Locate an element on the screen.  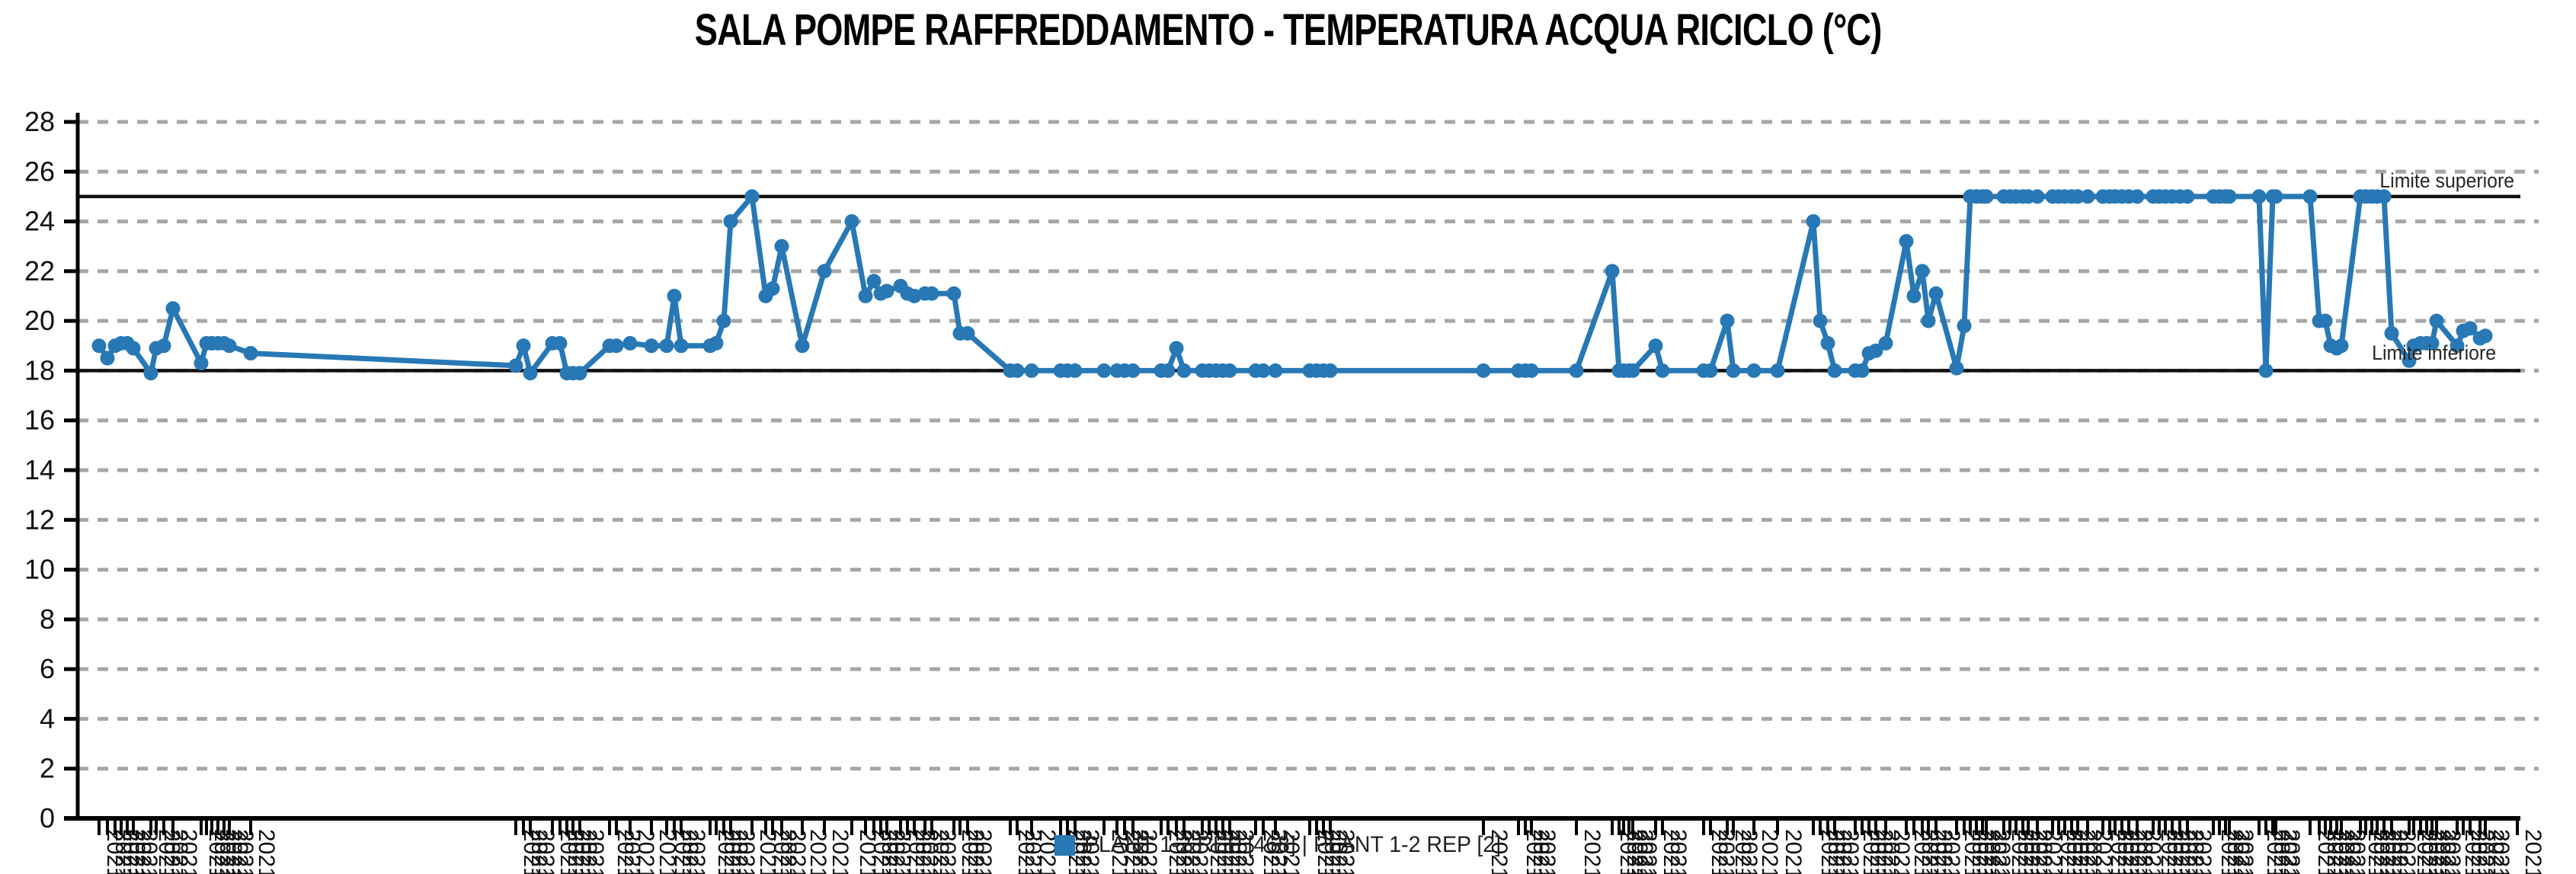
legend-swatch is located at coordinates (1064, 845).